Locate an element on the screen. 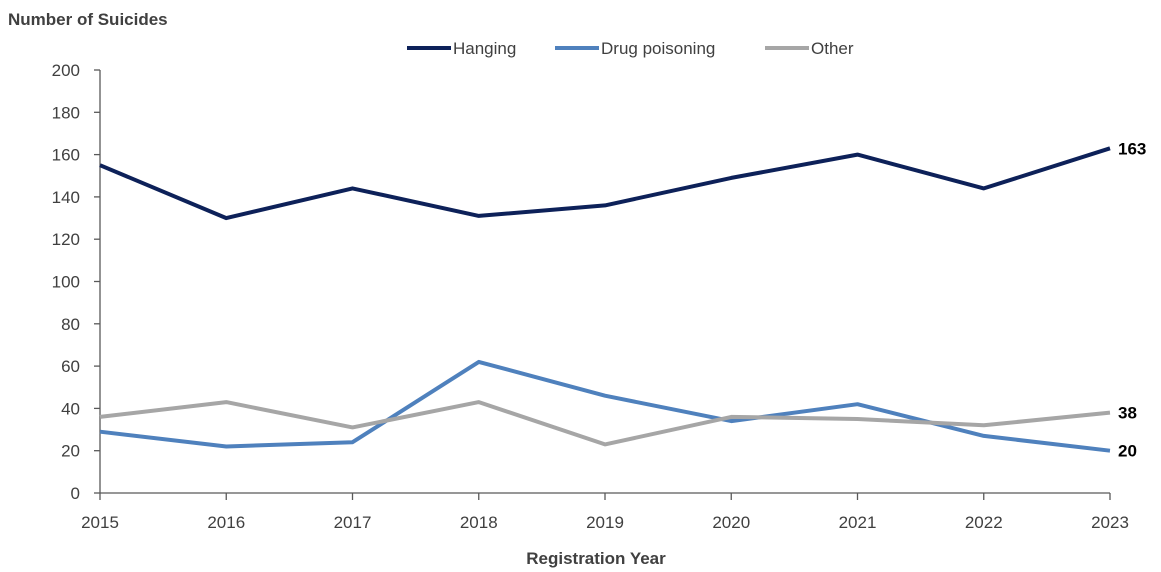  series-line-drug-poisoning is located at coordinates (605, 406).